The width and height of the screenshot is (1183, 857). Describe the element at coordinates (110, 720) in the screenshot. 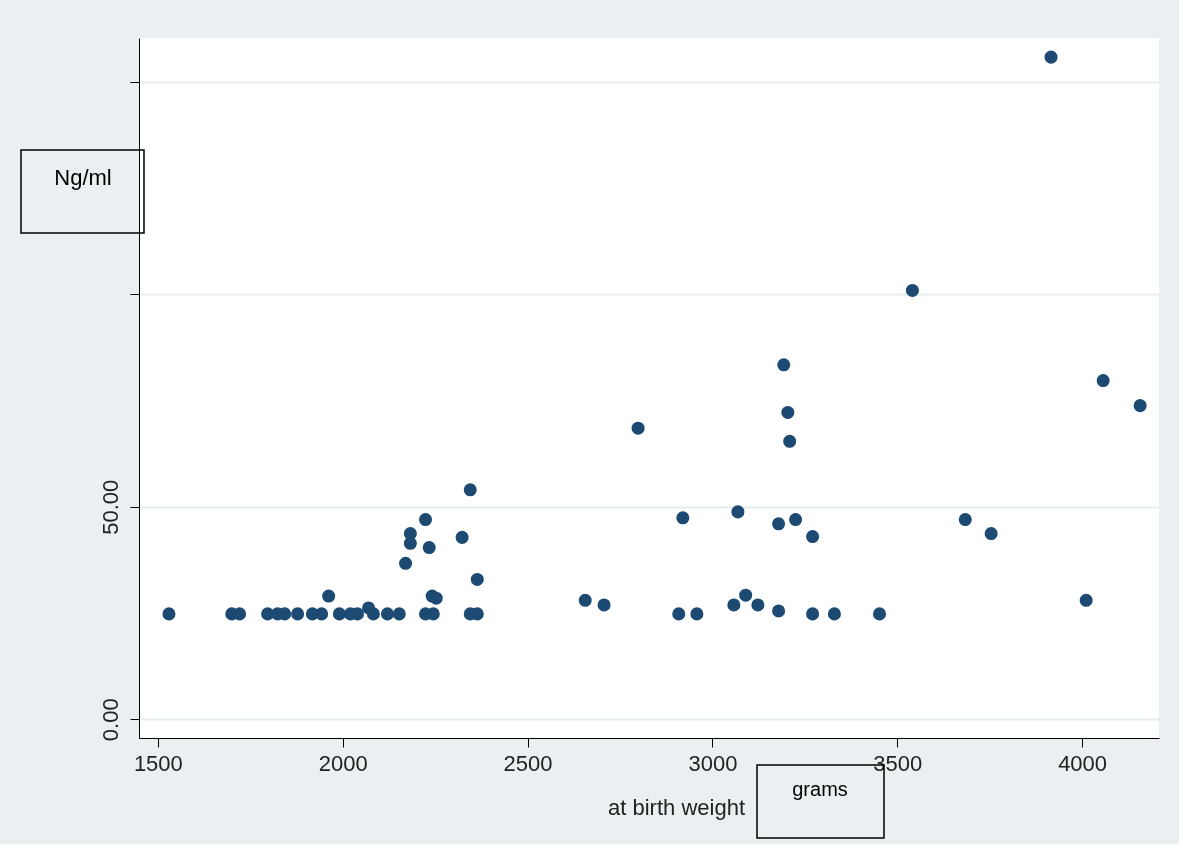

I see `y-tick-label: 0.00` at that location.